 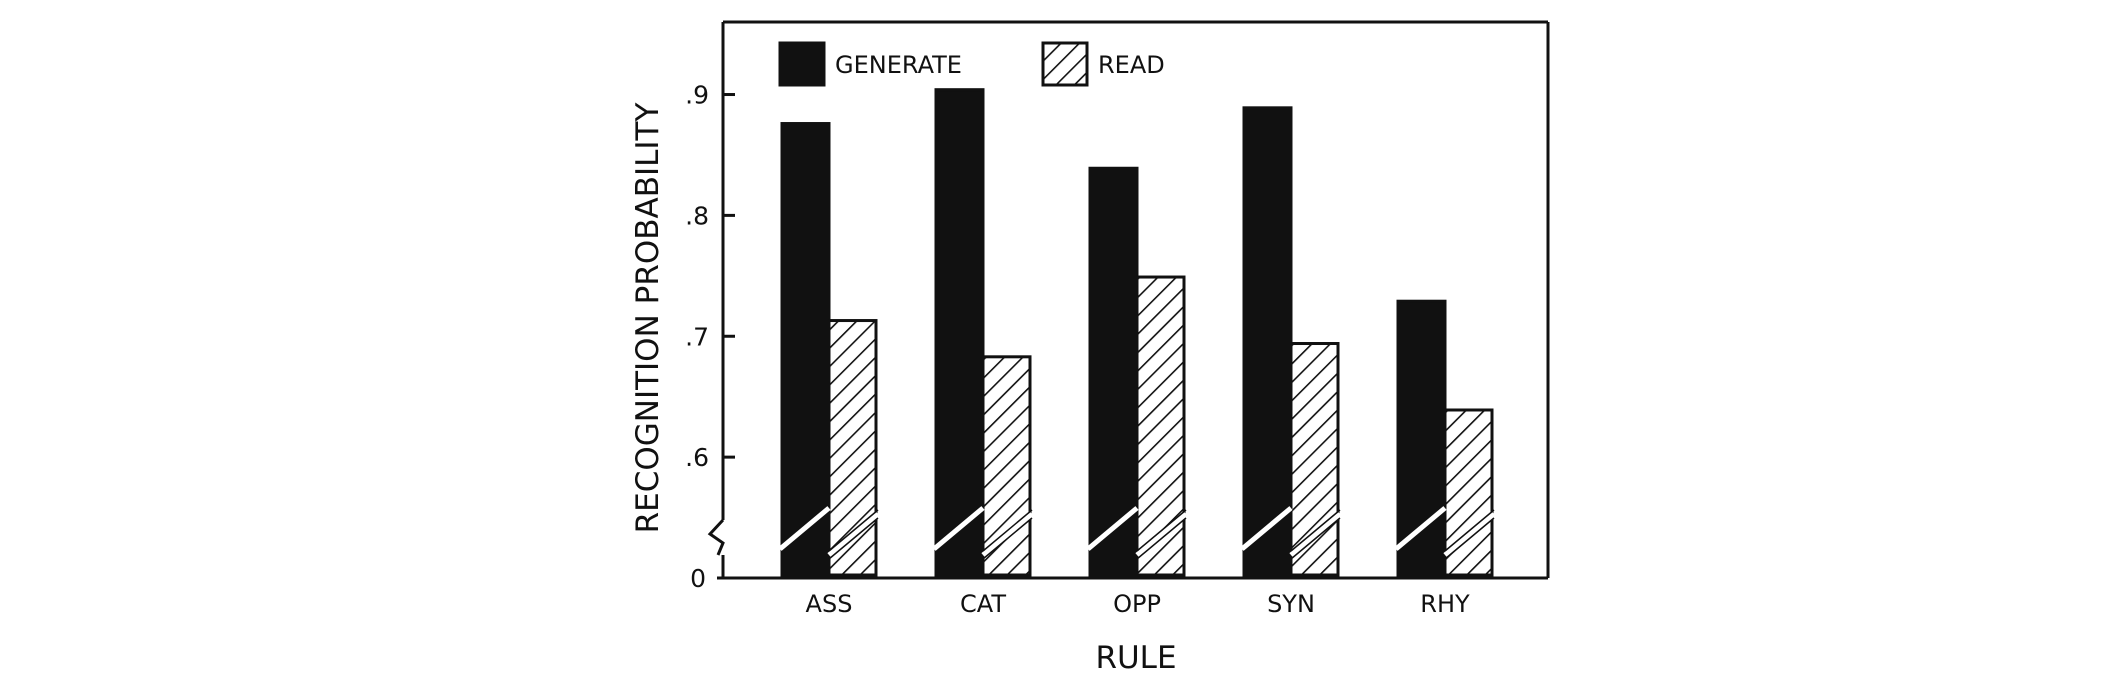 What do you see at coordinates (1267, 341) in the screenshot?
I see `bar-generate-syn` at bounding box center [1267, 341].